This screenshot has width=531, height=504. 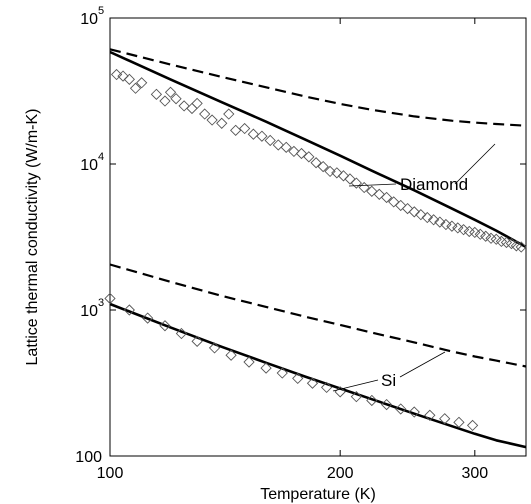 I want to click on y-tick-exponent: 3, so click(x=101, y=303).